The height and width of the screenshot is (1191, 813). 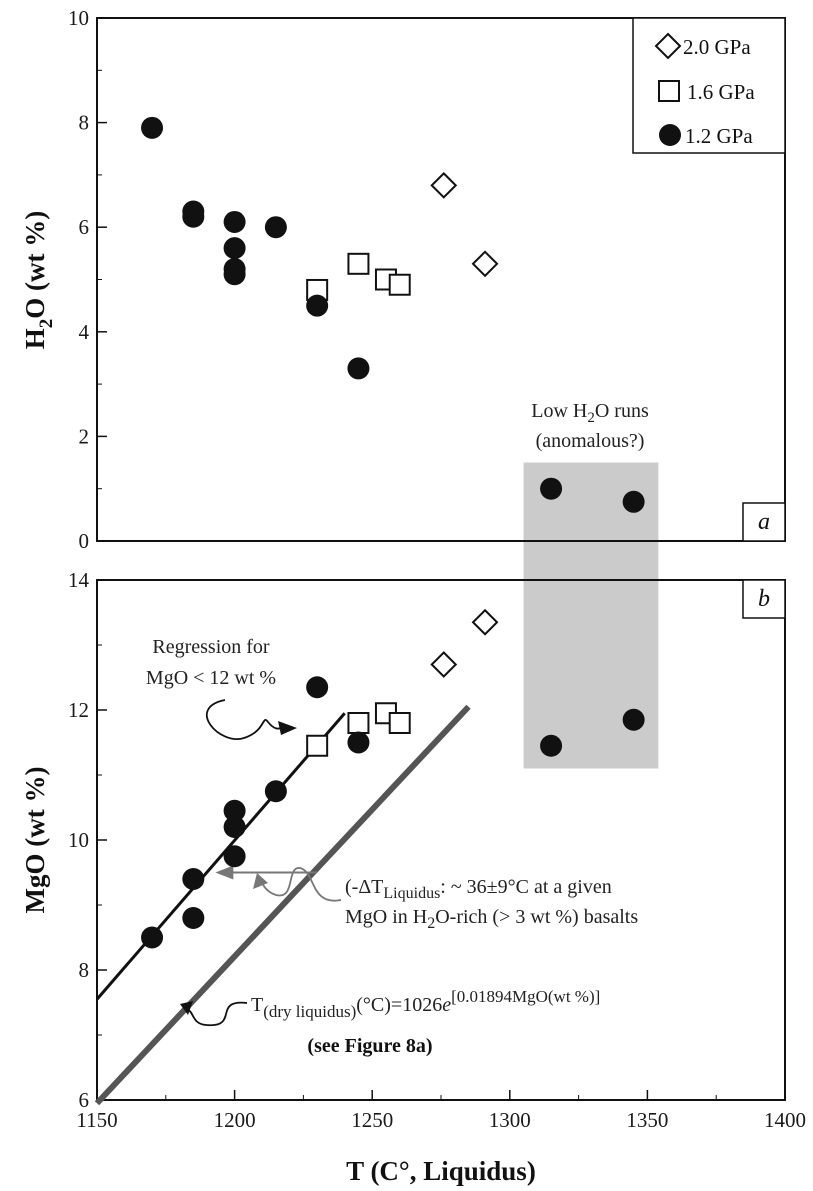 I want to click on panel-b-y-tick-label: 14, so click(x=79, y=580).